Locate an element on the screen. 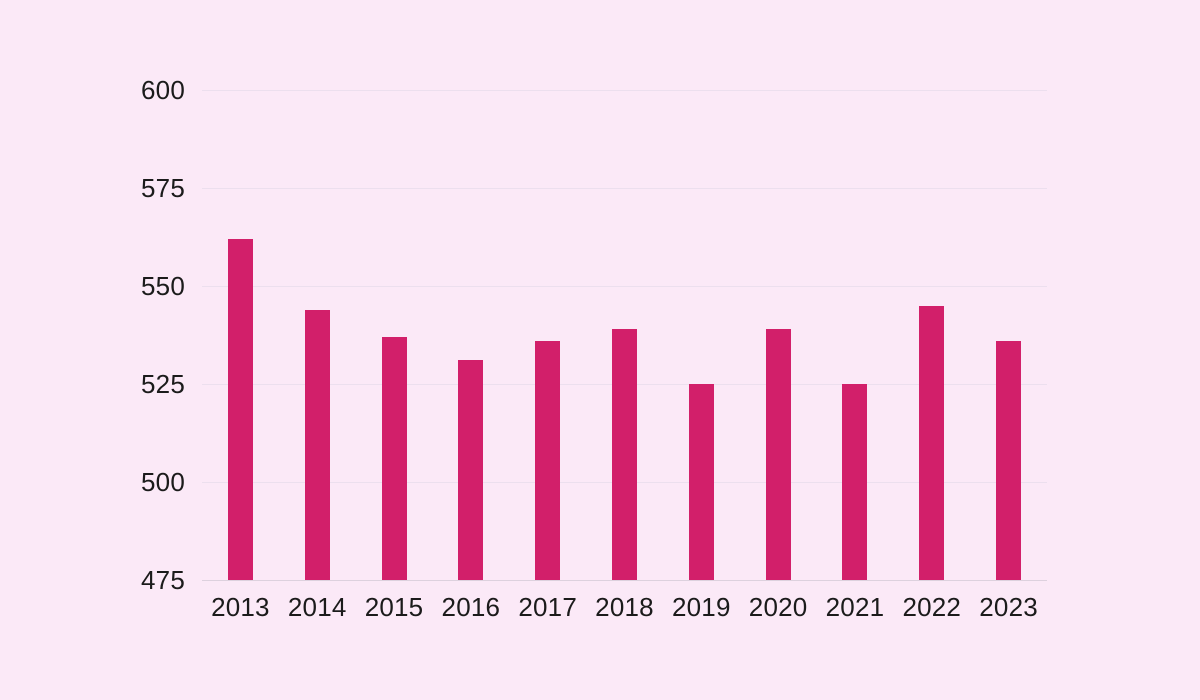  bar-2018 is located at coordinates (624, 454).